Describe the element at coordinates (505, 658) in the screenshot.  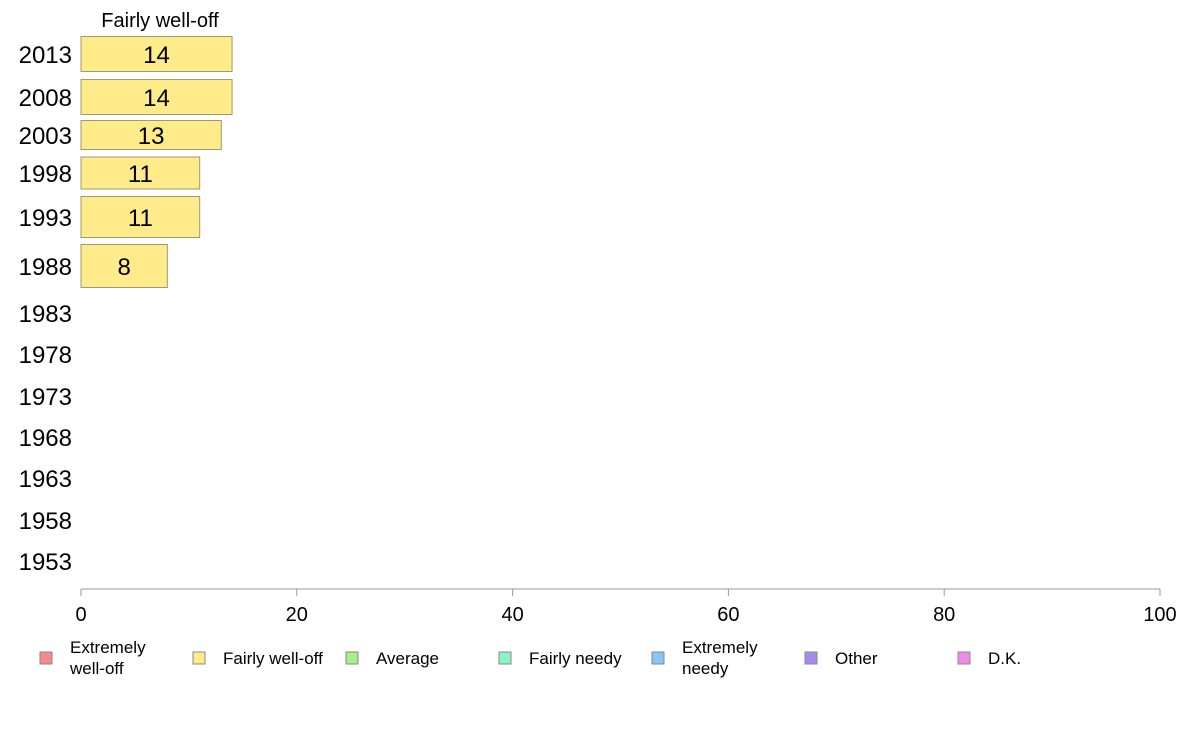
I see `legend-swatch-fairly-needy` at that location.